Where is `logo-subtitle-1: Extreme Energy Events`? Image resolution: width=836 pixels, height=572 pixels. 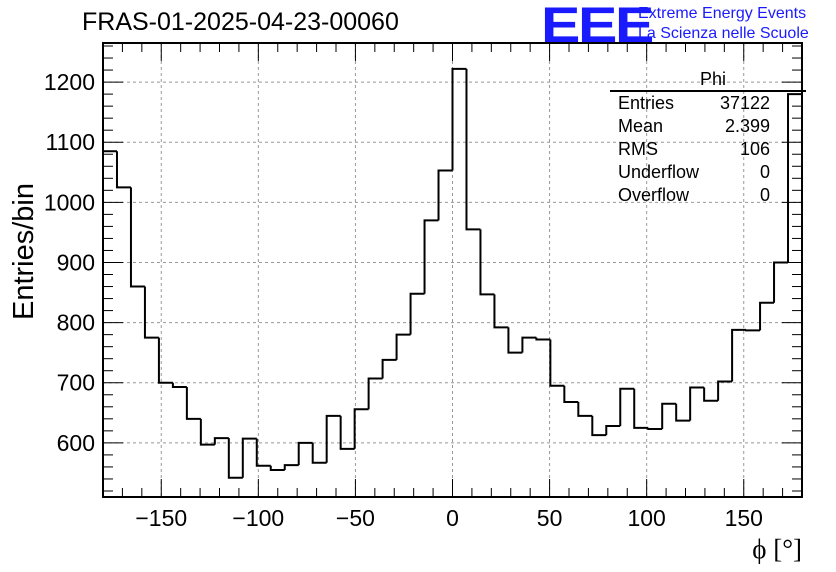 logo-subtitle-1: Extreme Energy Events is located at coordinates (722, 13).